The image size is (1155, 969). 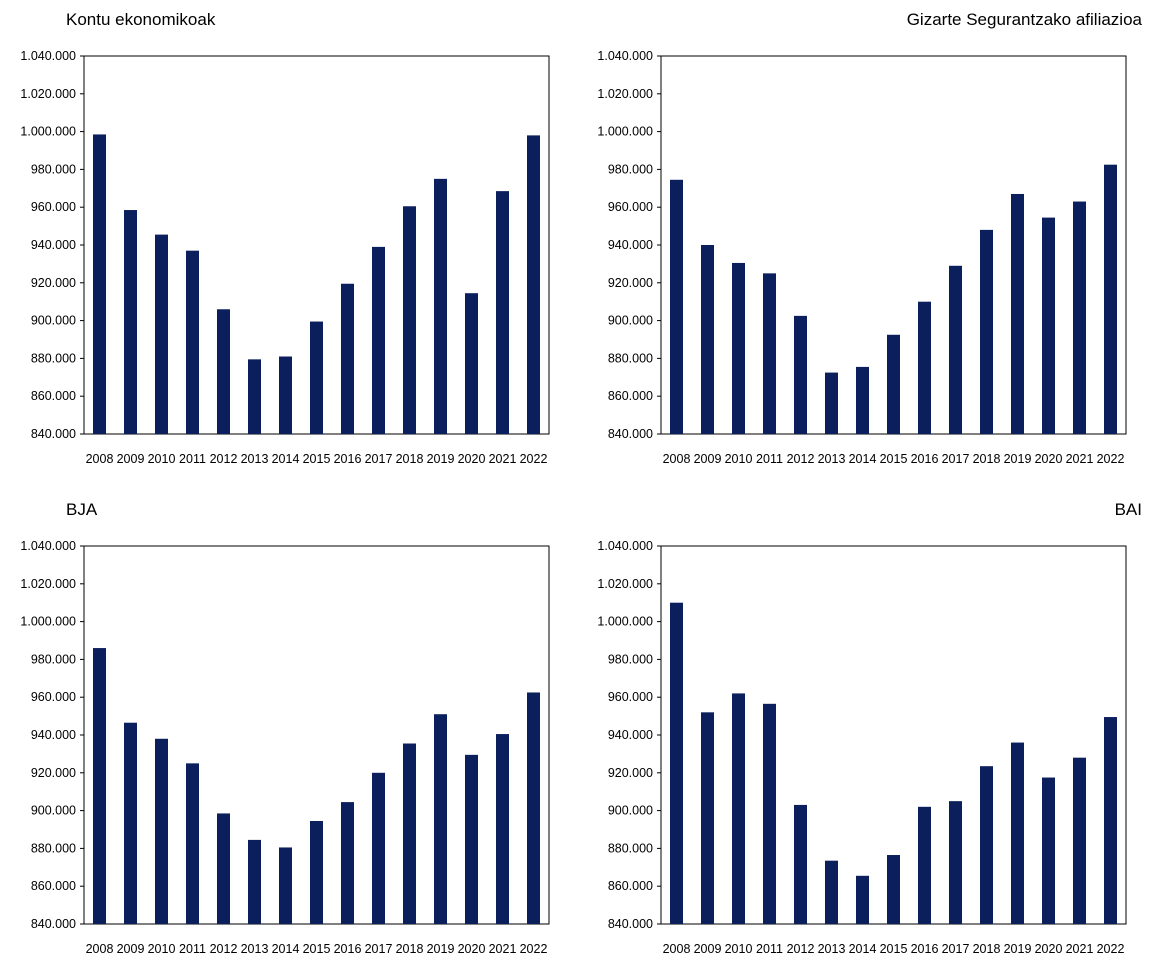 I want to click on chart-title: BJA, so click(x=82, y=509).